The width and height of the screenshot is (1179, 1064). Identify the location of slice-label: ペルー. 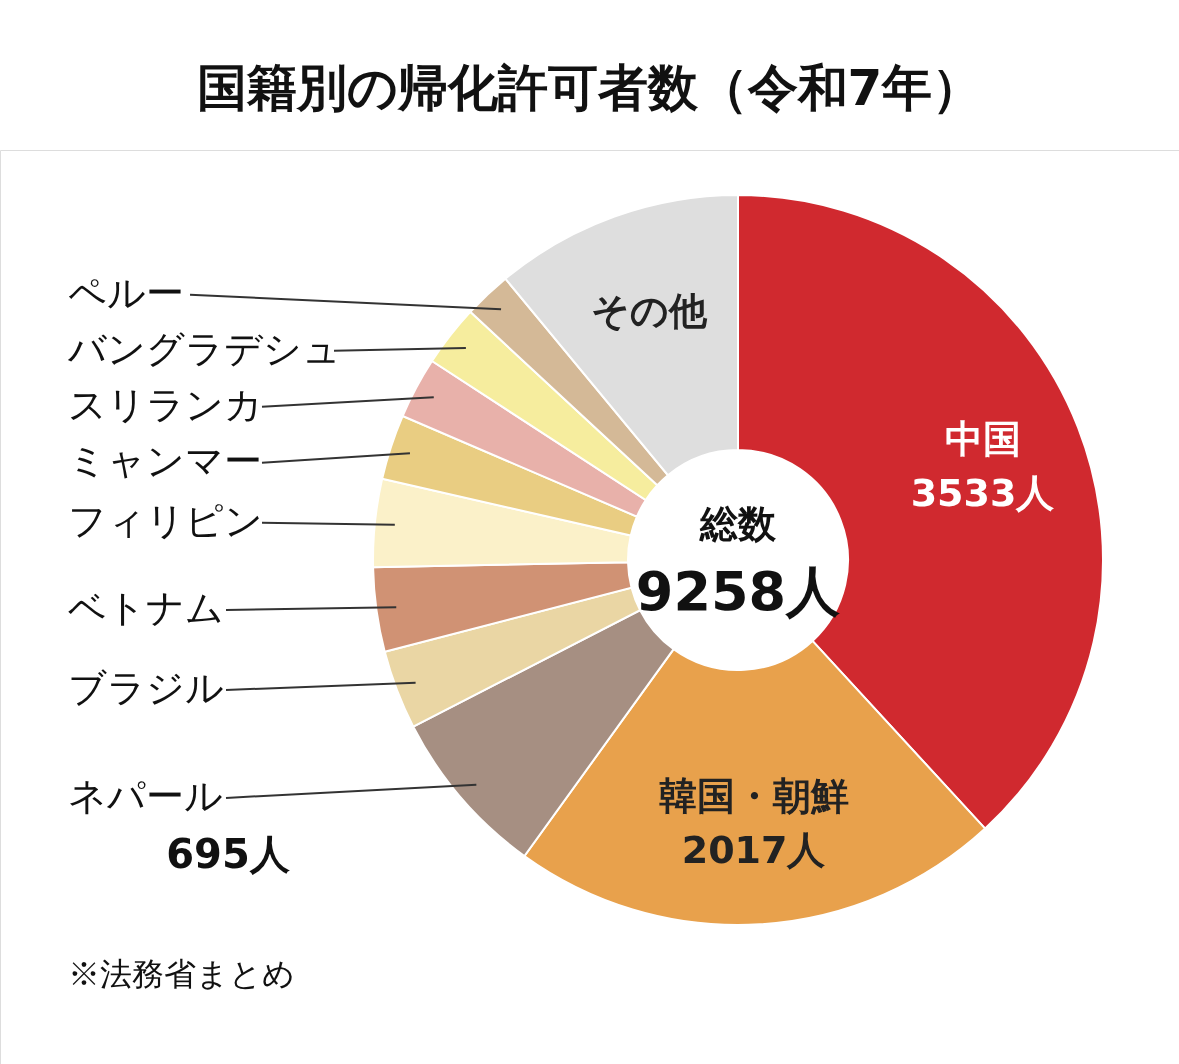
(126, 292).